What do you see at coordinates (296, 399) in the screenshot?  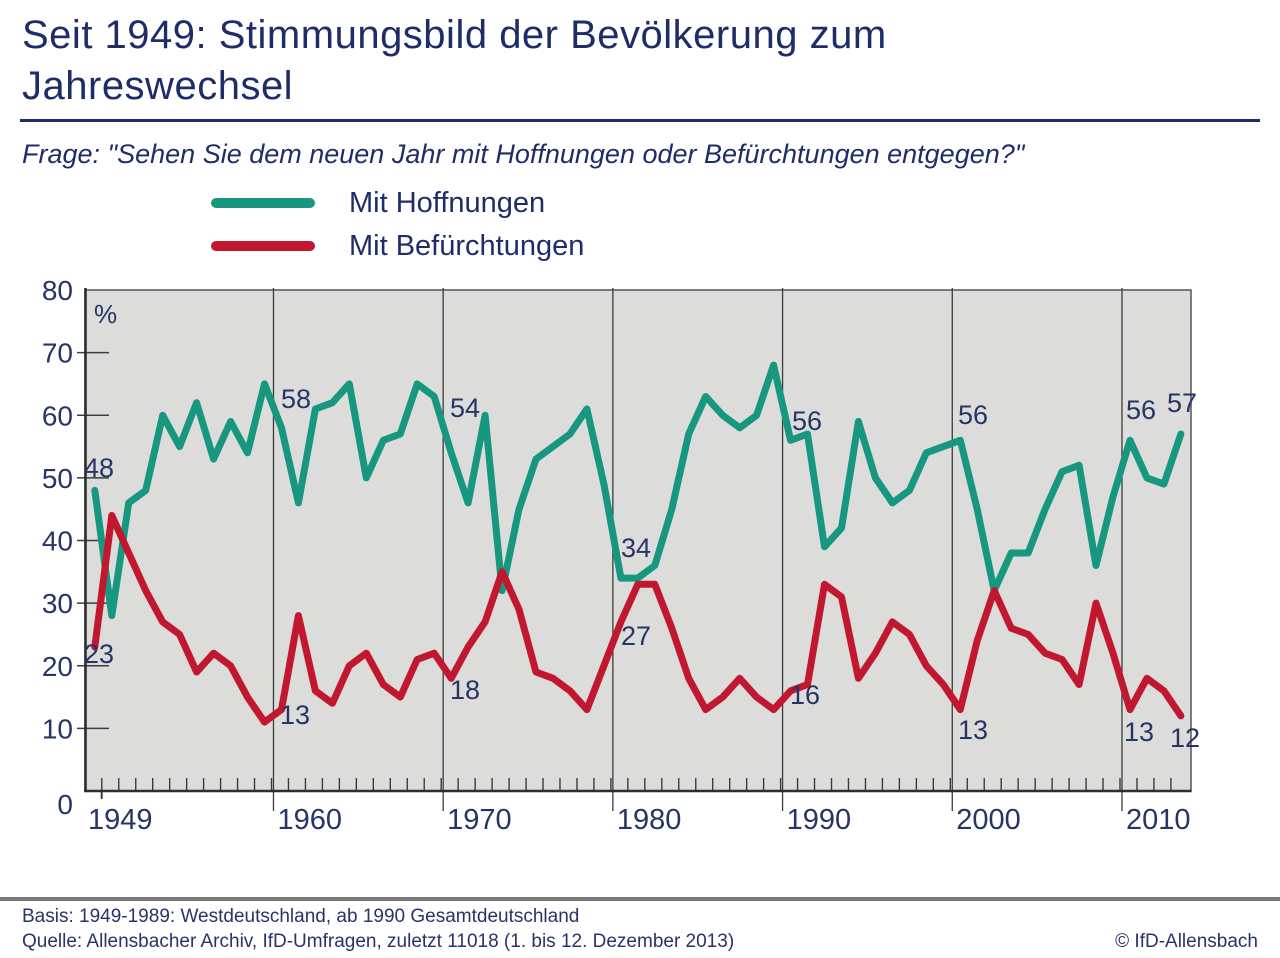 I see `data-label-1960-58: 58` at bounding box center [296, 399].